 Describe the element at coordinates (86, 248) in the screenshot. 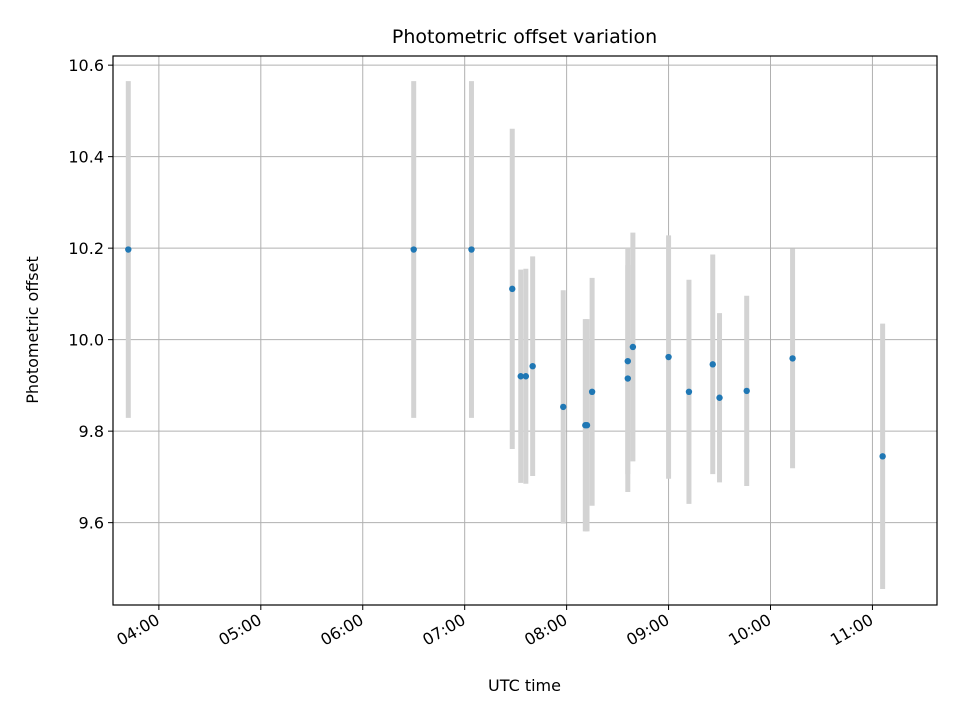

I see `y-tick-label: 10.2` at that location.